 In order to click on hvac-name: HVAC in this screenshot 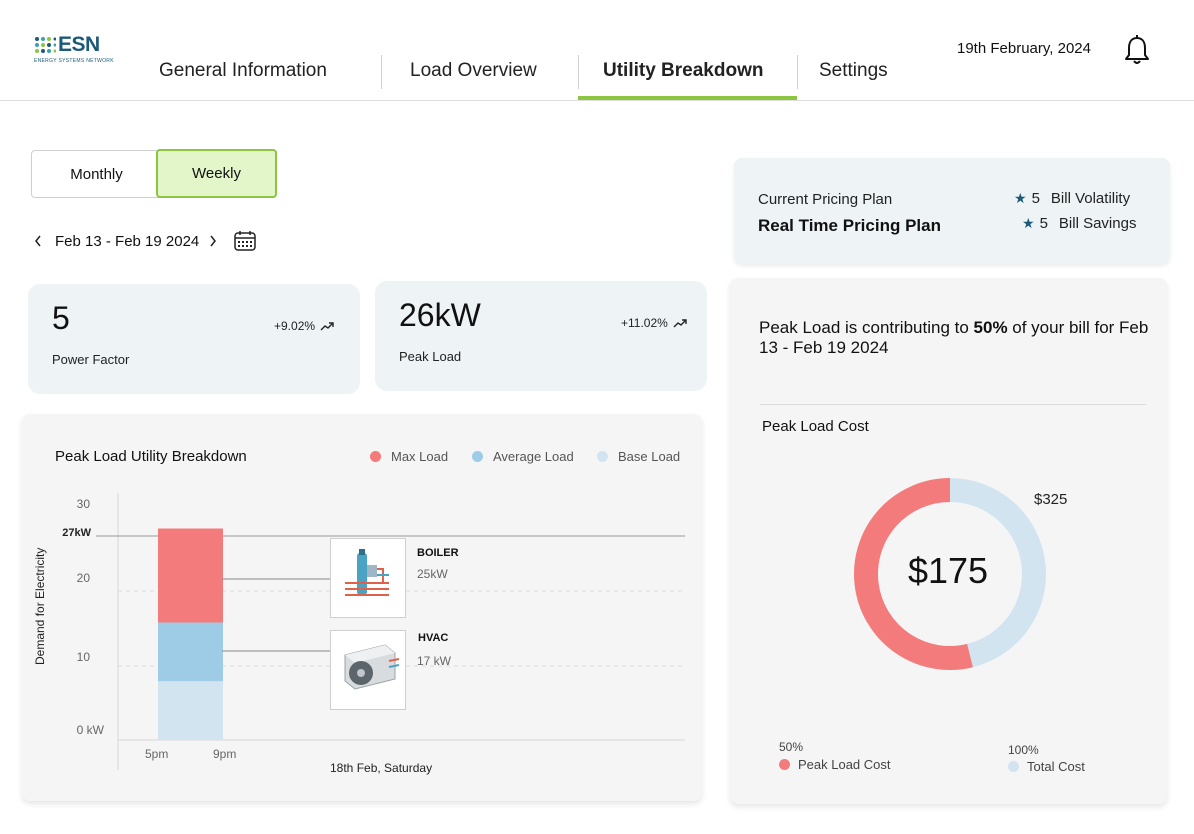, I will do `click(433, 638)`.